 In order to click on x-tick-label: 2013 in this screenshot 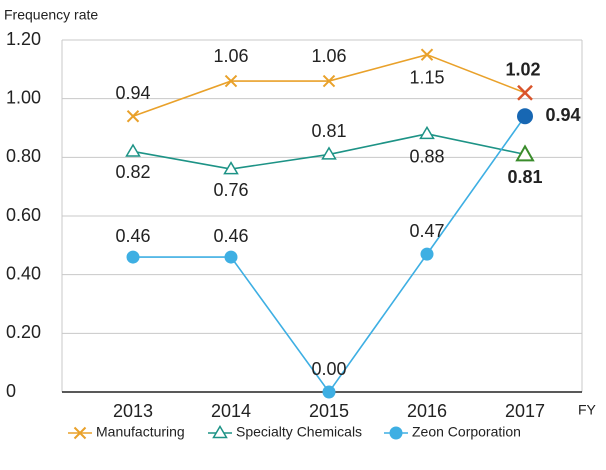, I will do `click(133, 411)`.